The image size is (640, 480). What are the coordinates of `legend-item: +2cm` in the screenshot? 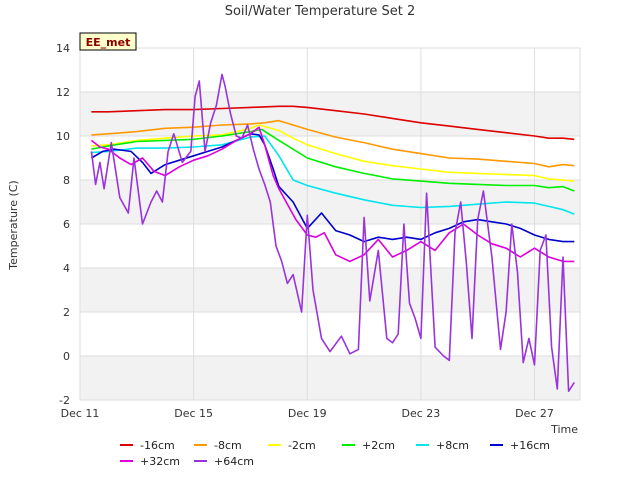 It's located at (368, 445).